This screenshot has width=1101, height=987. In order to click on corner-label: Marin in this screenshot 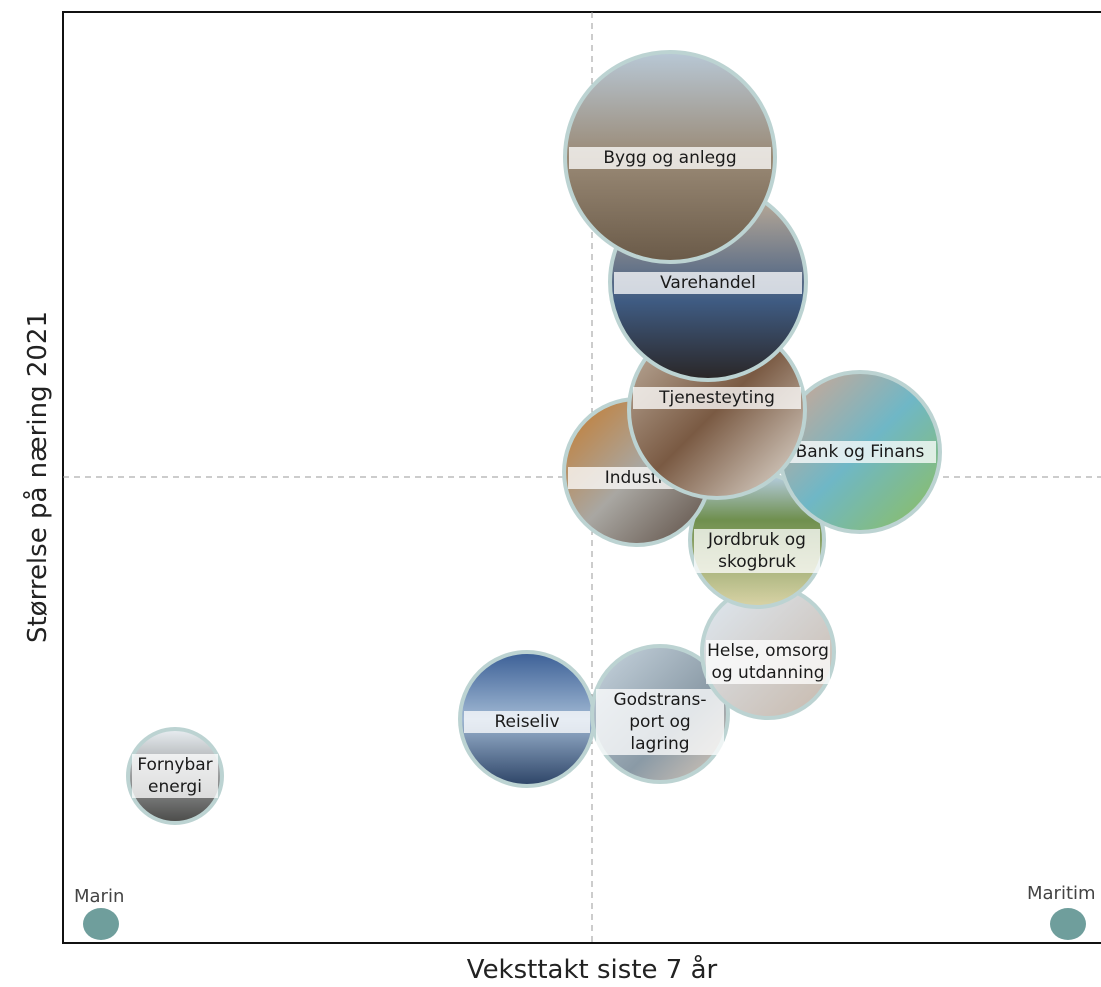, I will do `click(99, 896)`.